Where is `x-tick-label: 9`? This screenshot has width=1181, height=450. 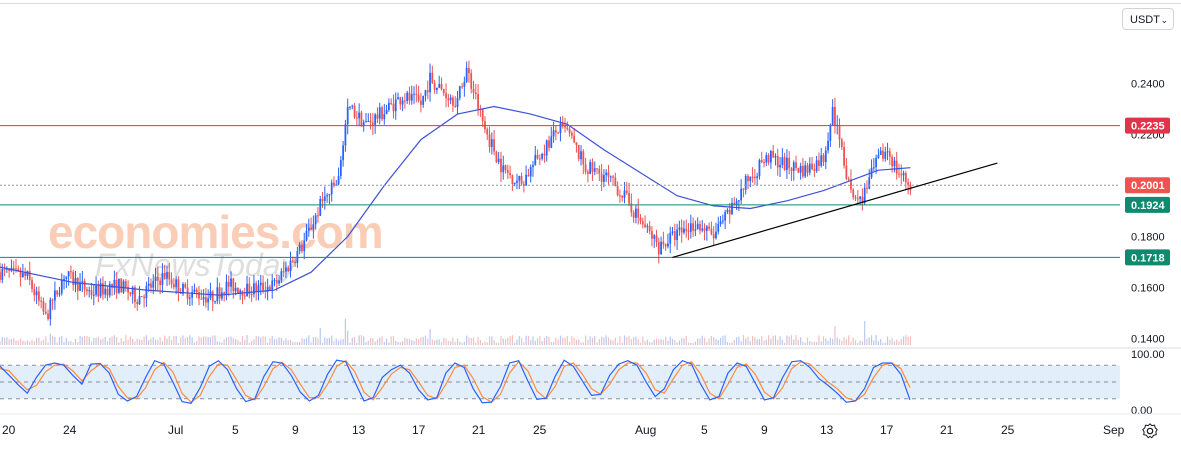 x-tick-label: 9 is located at coordinates (764, 430).